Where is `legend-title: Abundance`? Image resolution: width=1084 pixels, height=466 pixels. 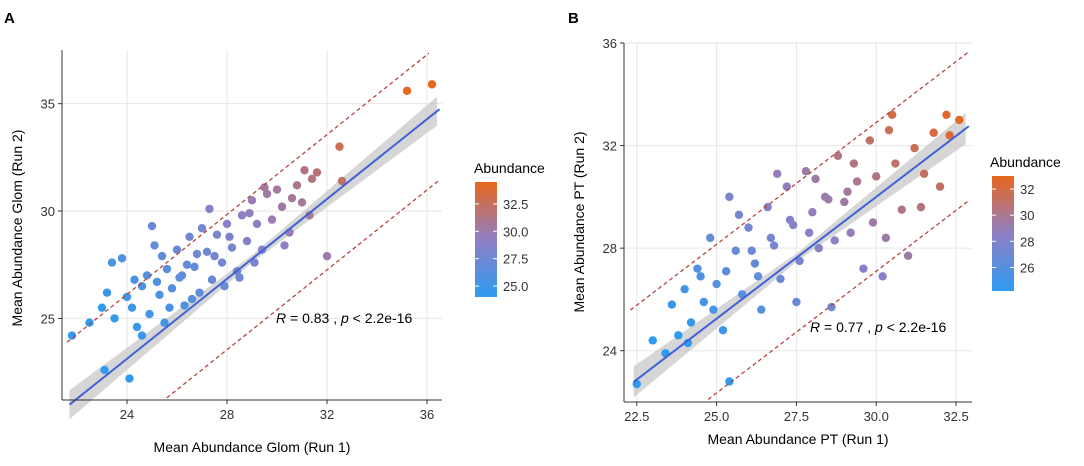
legend-title: Abundance is located at coordinates (509, 168).